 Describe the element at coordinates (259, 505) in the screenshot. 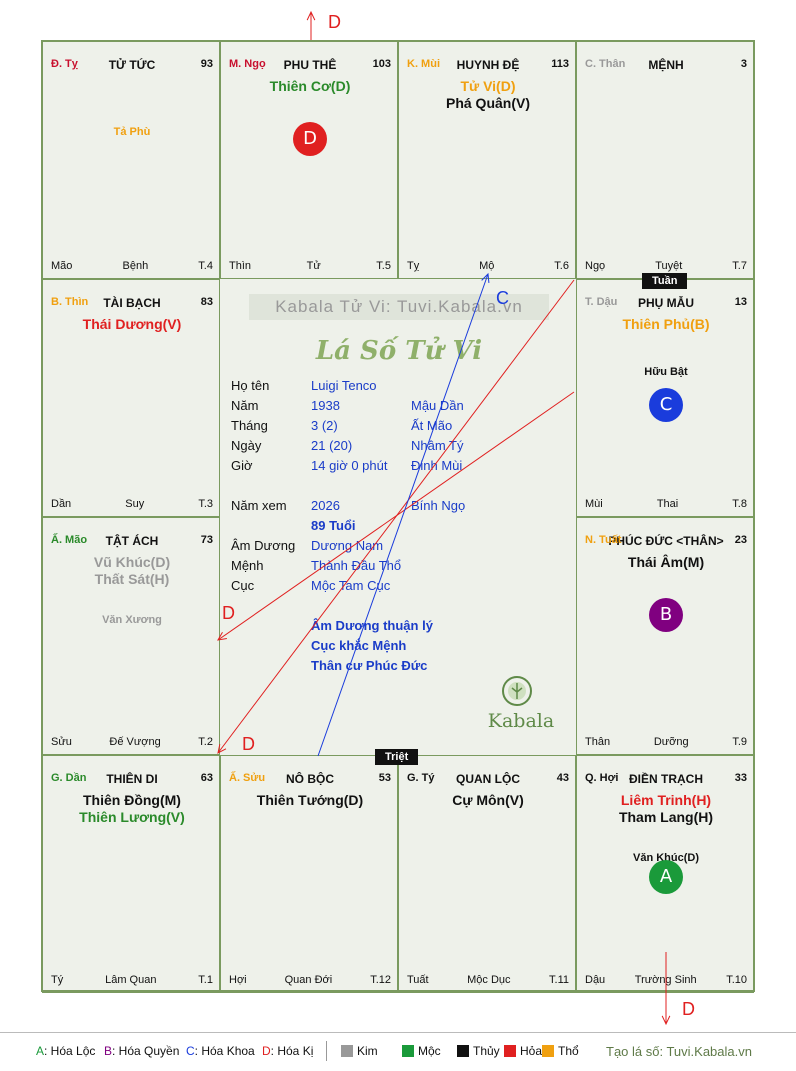

I see `info-label: Năm xem` at that location.